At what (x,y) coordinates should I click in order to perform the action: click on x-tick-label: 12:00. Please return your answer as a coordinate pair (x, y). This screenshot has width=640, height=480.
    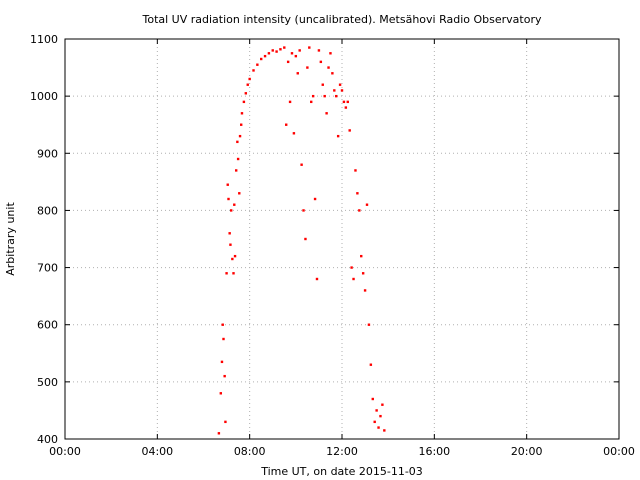
    Looking at the image, I should click on (342, 451).